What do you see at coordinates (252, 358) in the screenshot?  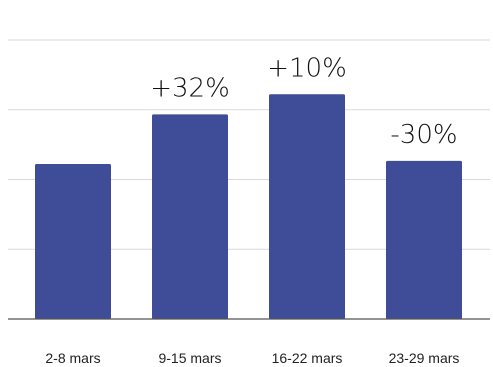 I see `x-axis-tick-labels: 2-8 mars 9-15 mars 16-22 mars 23-29 mars` at bounding box center [252, 358].